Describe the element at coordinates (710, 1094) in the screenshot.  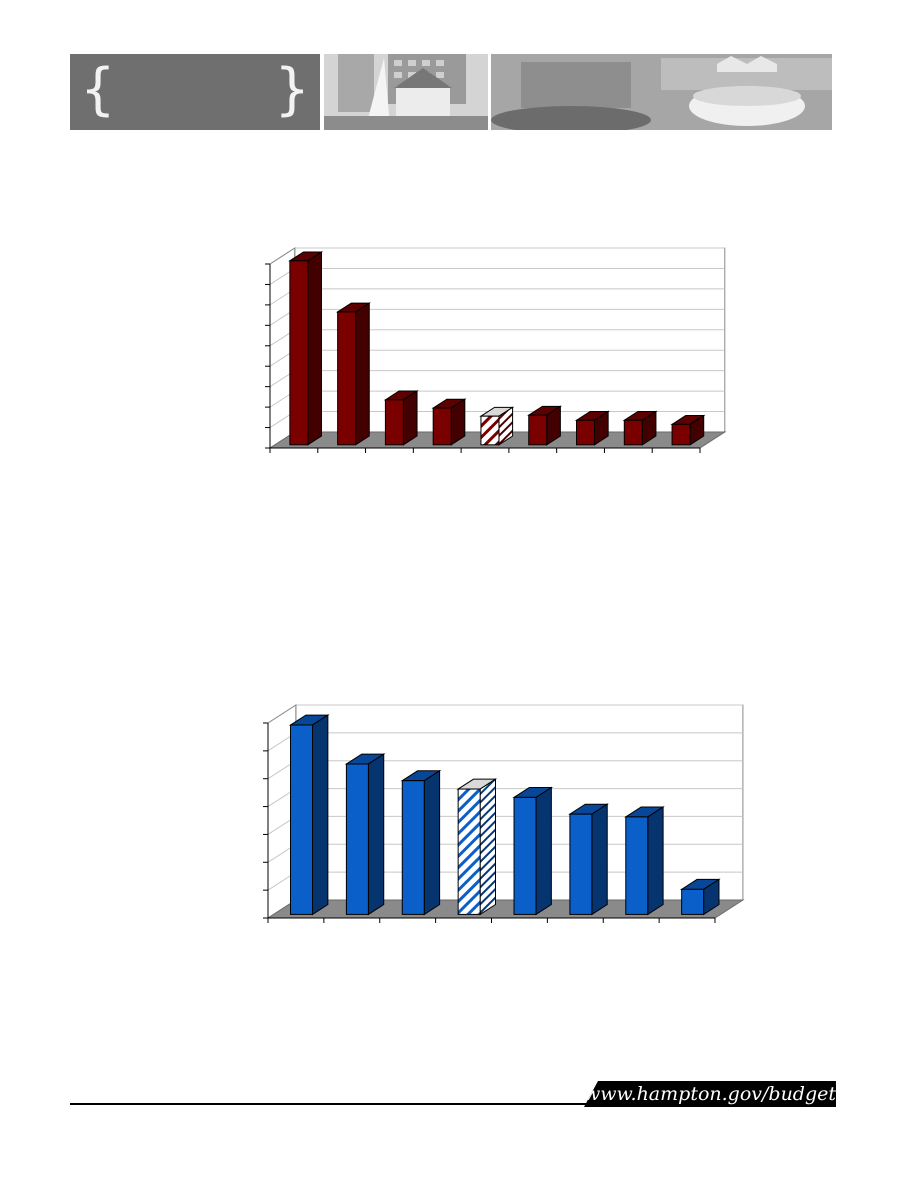
I see `footer-url: www.hampton.gov/budget` at that location.